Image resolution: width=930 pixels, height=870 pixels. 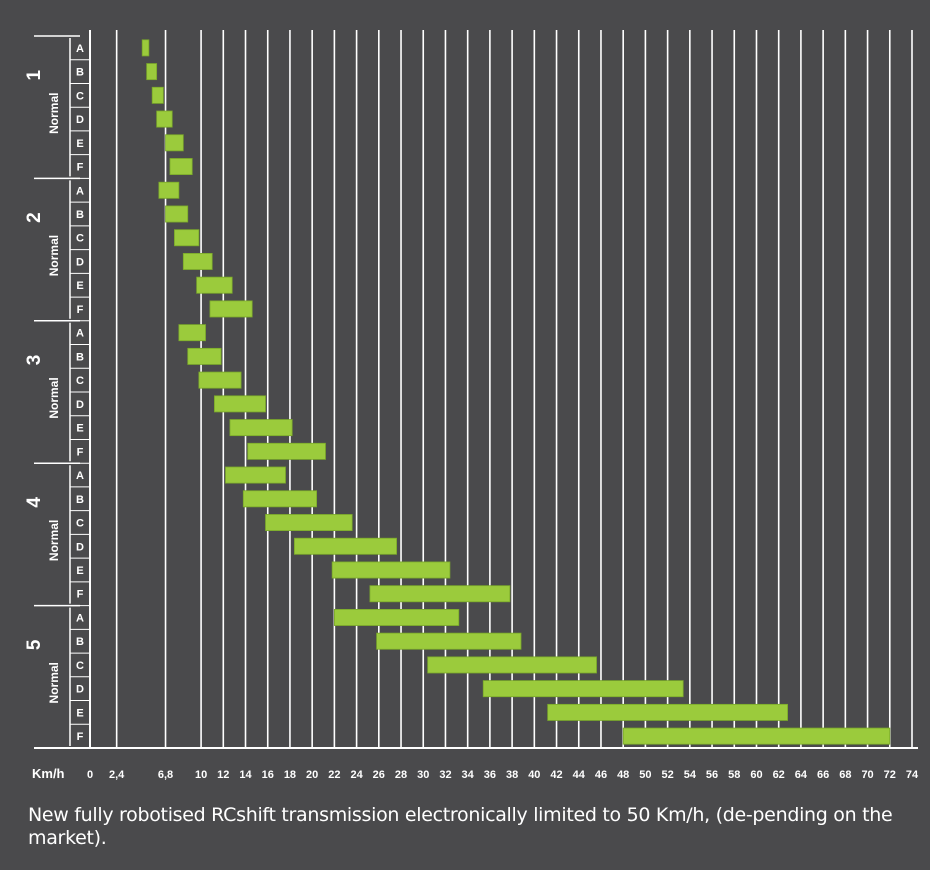 I want to click on gear-label: 2, so click(x=34, y=217).